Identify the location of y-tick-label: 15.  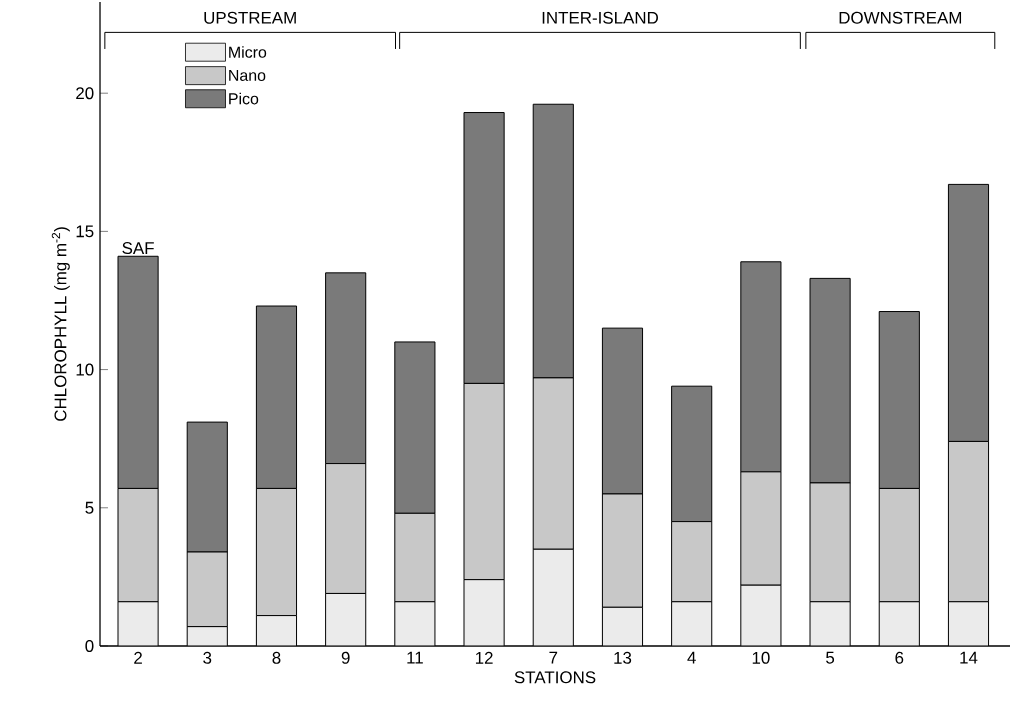
(85, 231).